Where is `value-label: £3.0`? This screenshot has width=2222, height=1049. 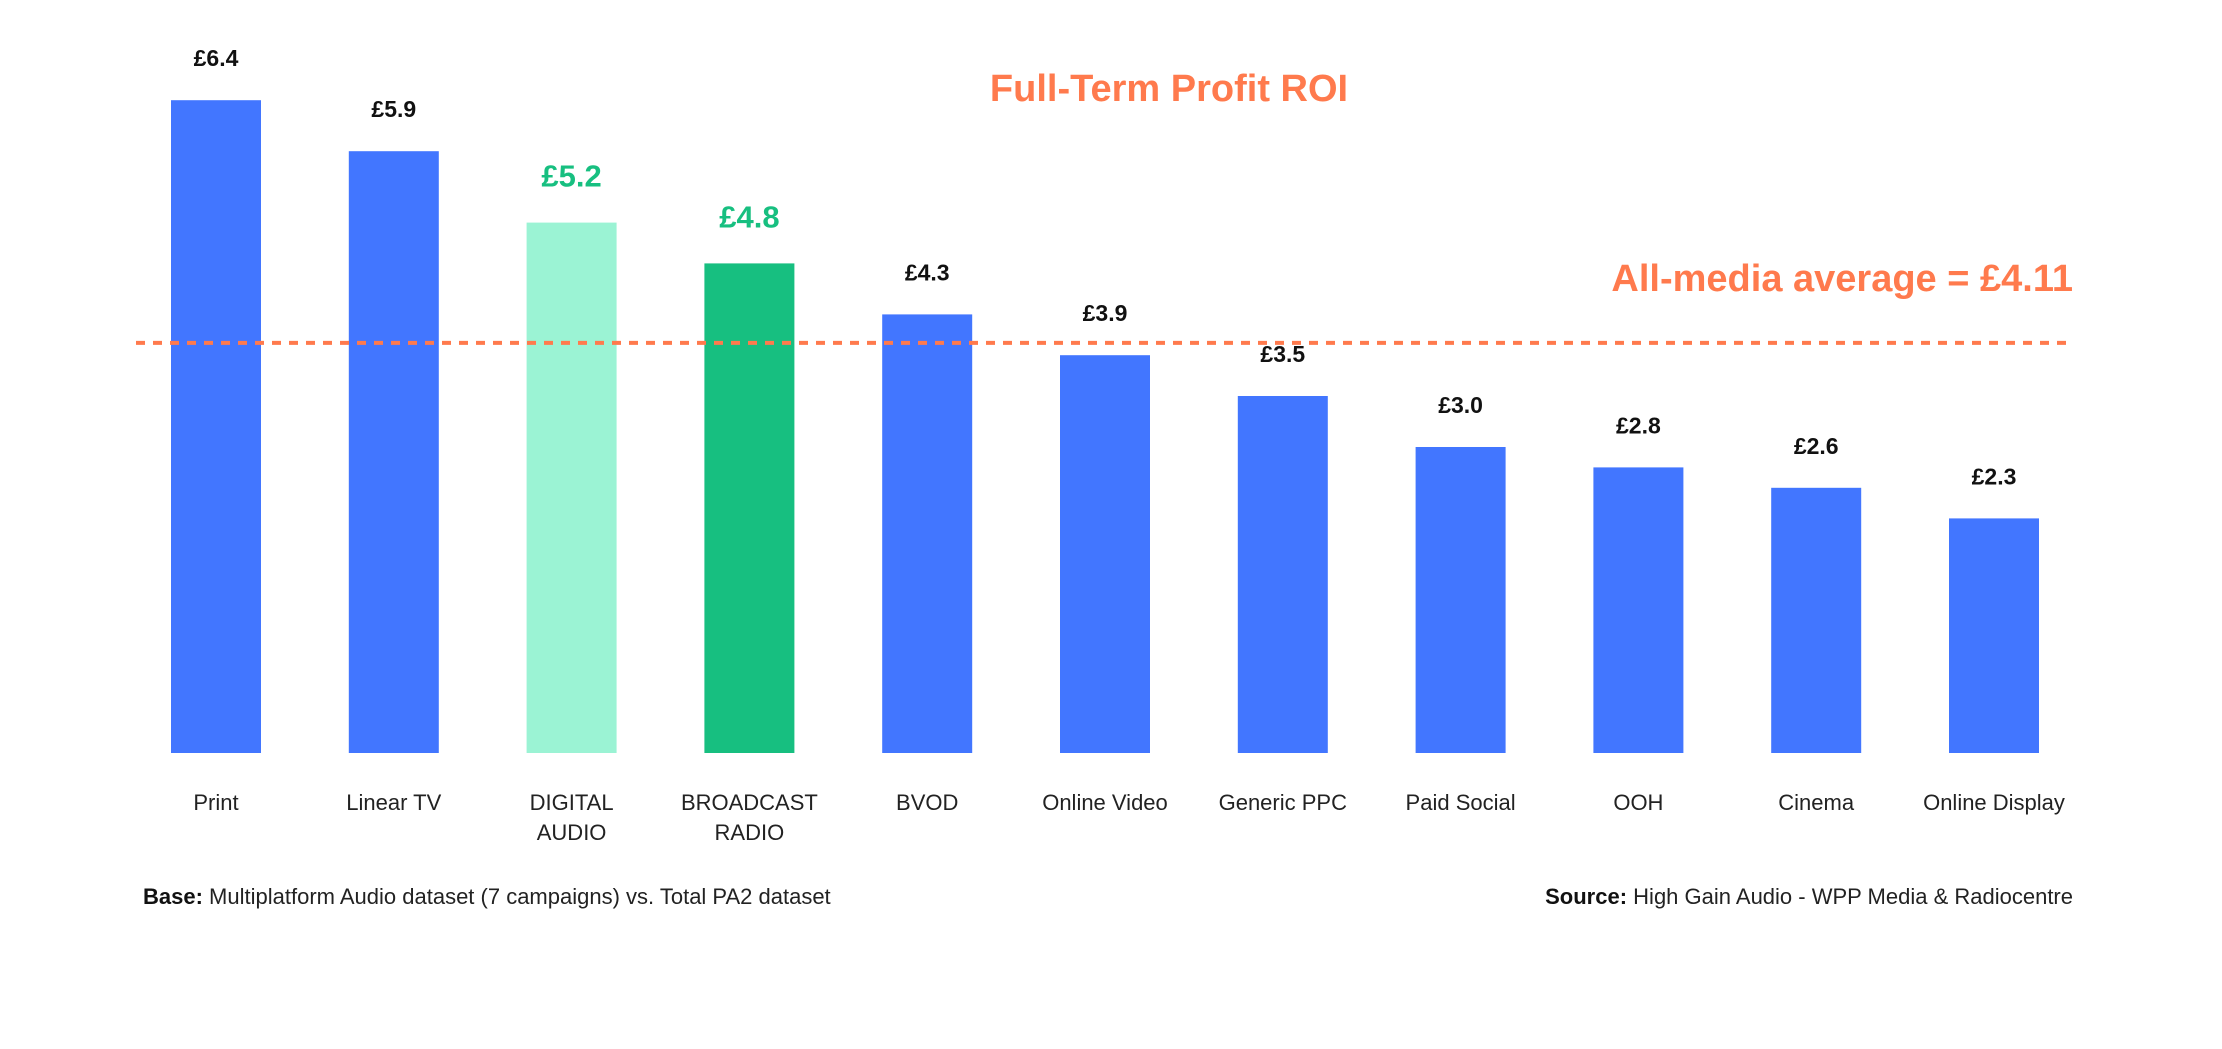 value-label: £3.0 is located at coordinates (1460, 405).